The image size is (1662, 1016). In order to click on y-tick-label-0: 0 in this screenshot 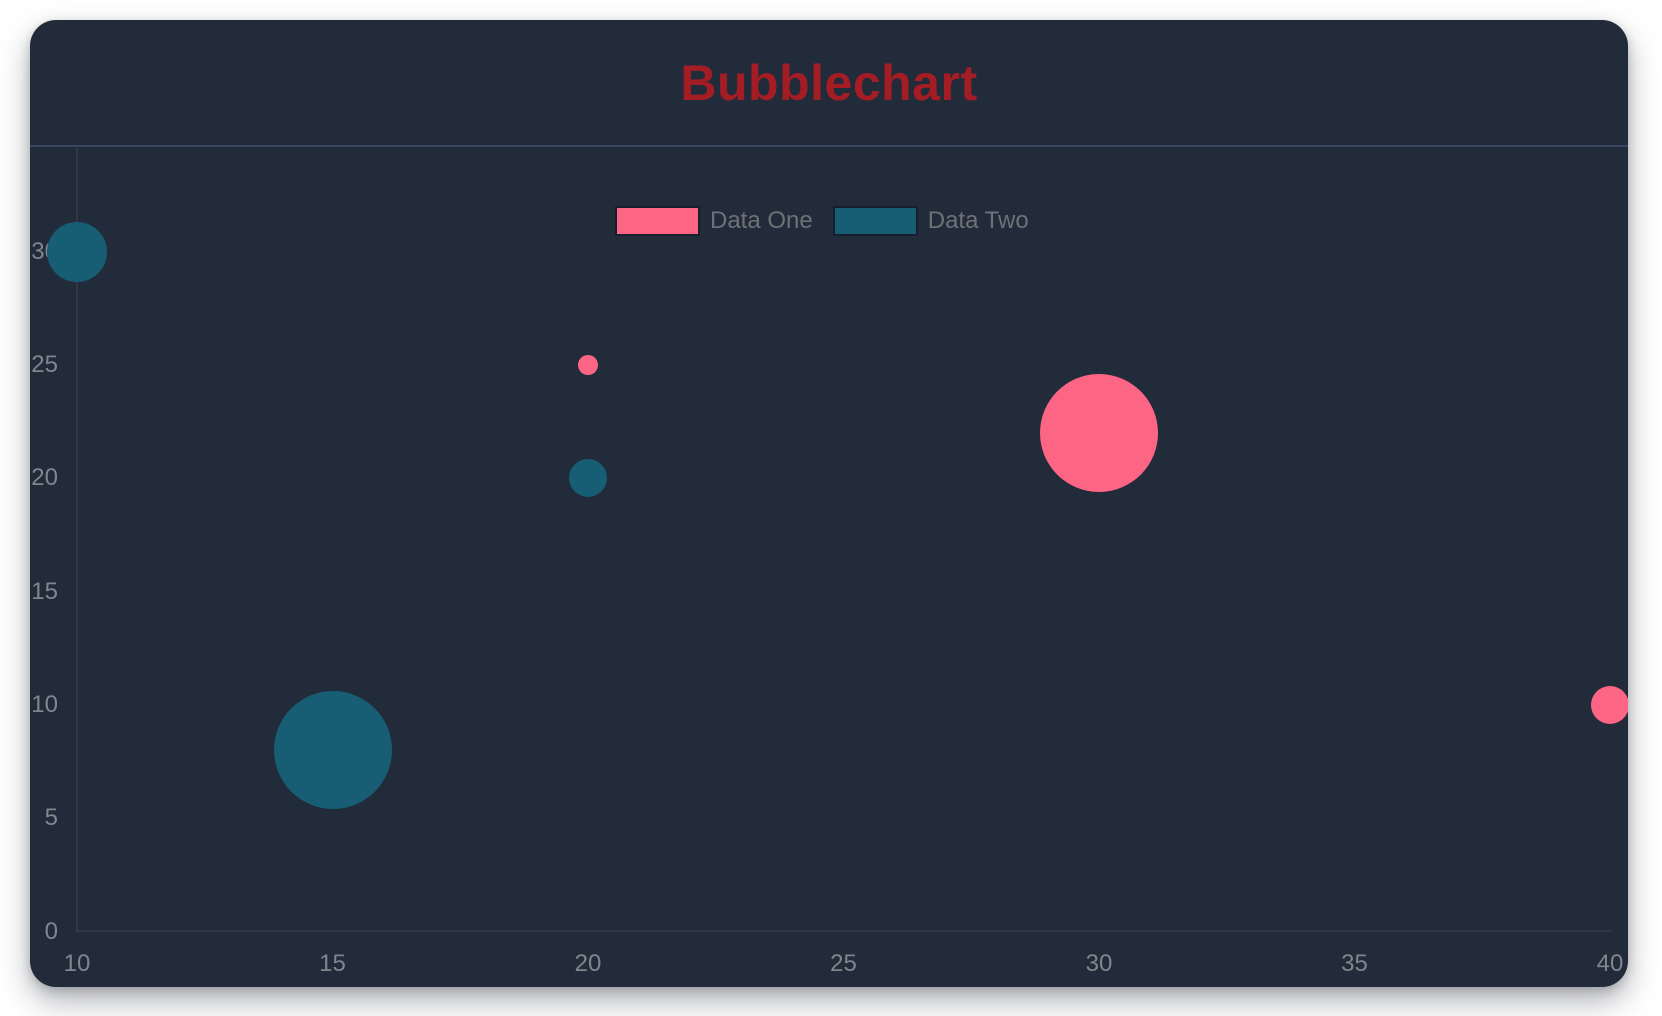, I will do `click(51, 931)`.